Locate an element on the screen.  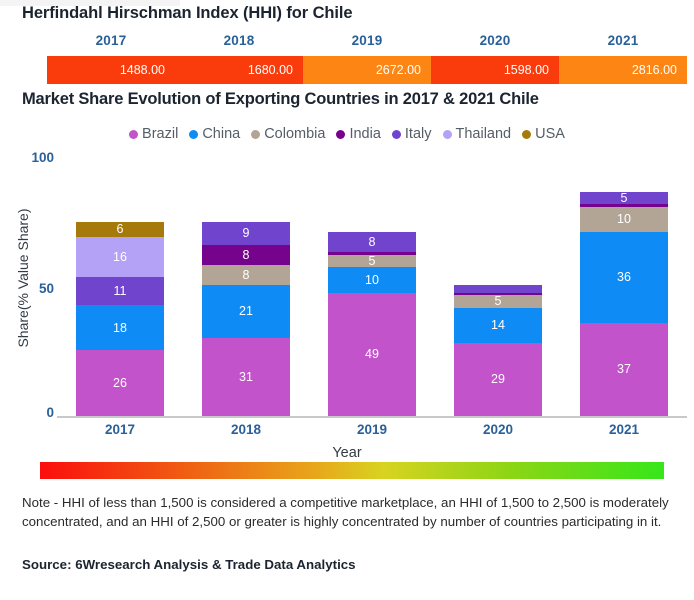
bar-segment-brazil-2018: 31 is located at coordinates (246, 376).